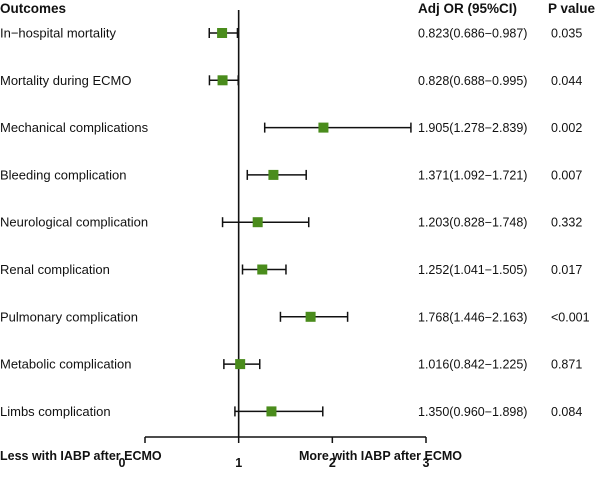  What do you see at coordinates (81, 456) in the screenshot?
I see `footer-left-label: Less with IABP after ECMO` at bounding box center [81, 456].